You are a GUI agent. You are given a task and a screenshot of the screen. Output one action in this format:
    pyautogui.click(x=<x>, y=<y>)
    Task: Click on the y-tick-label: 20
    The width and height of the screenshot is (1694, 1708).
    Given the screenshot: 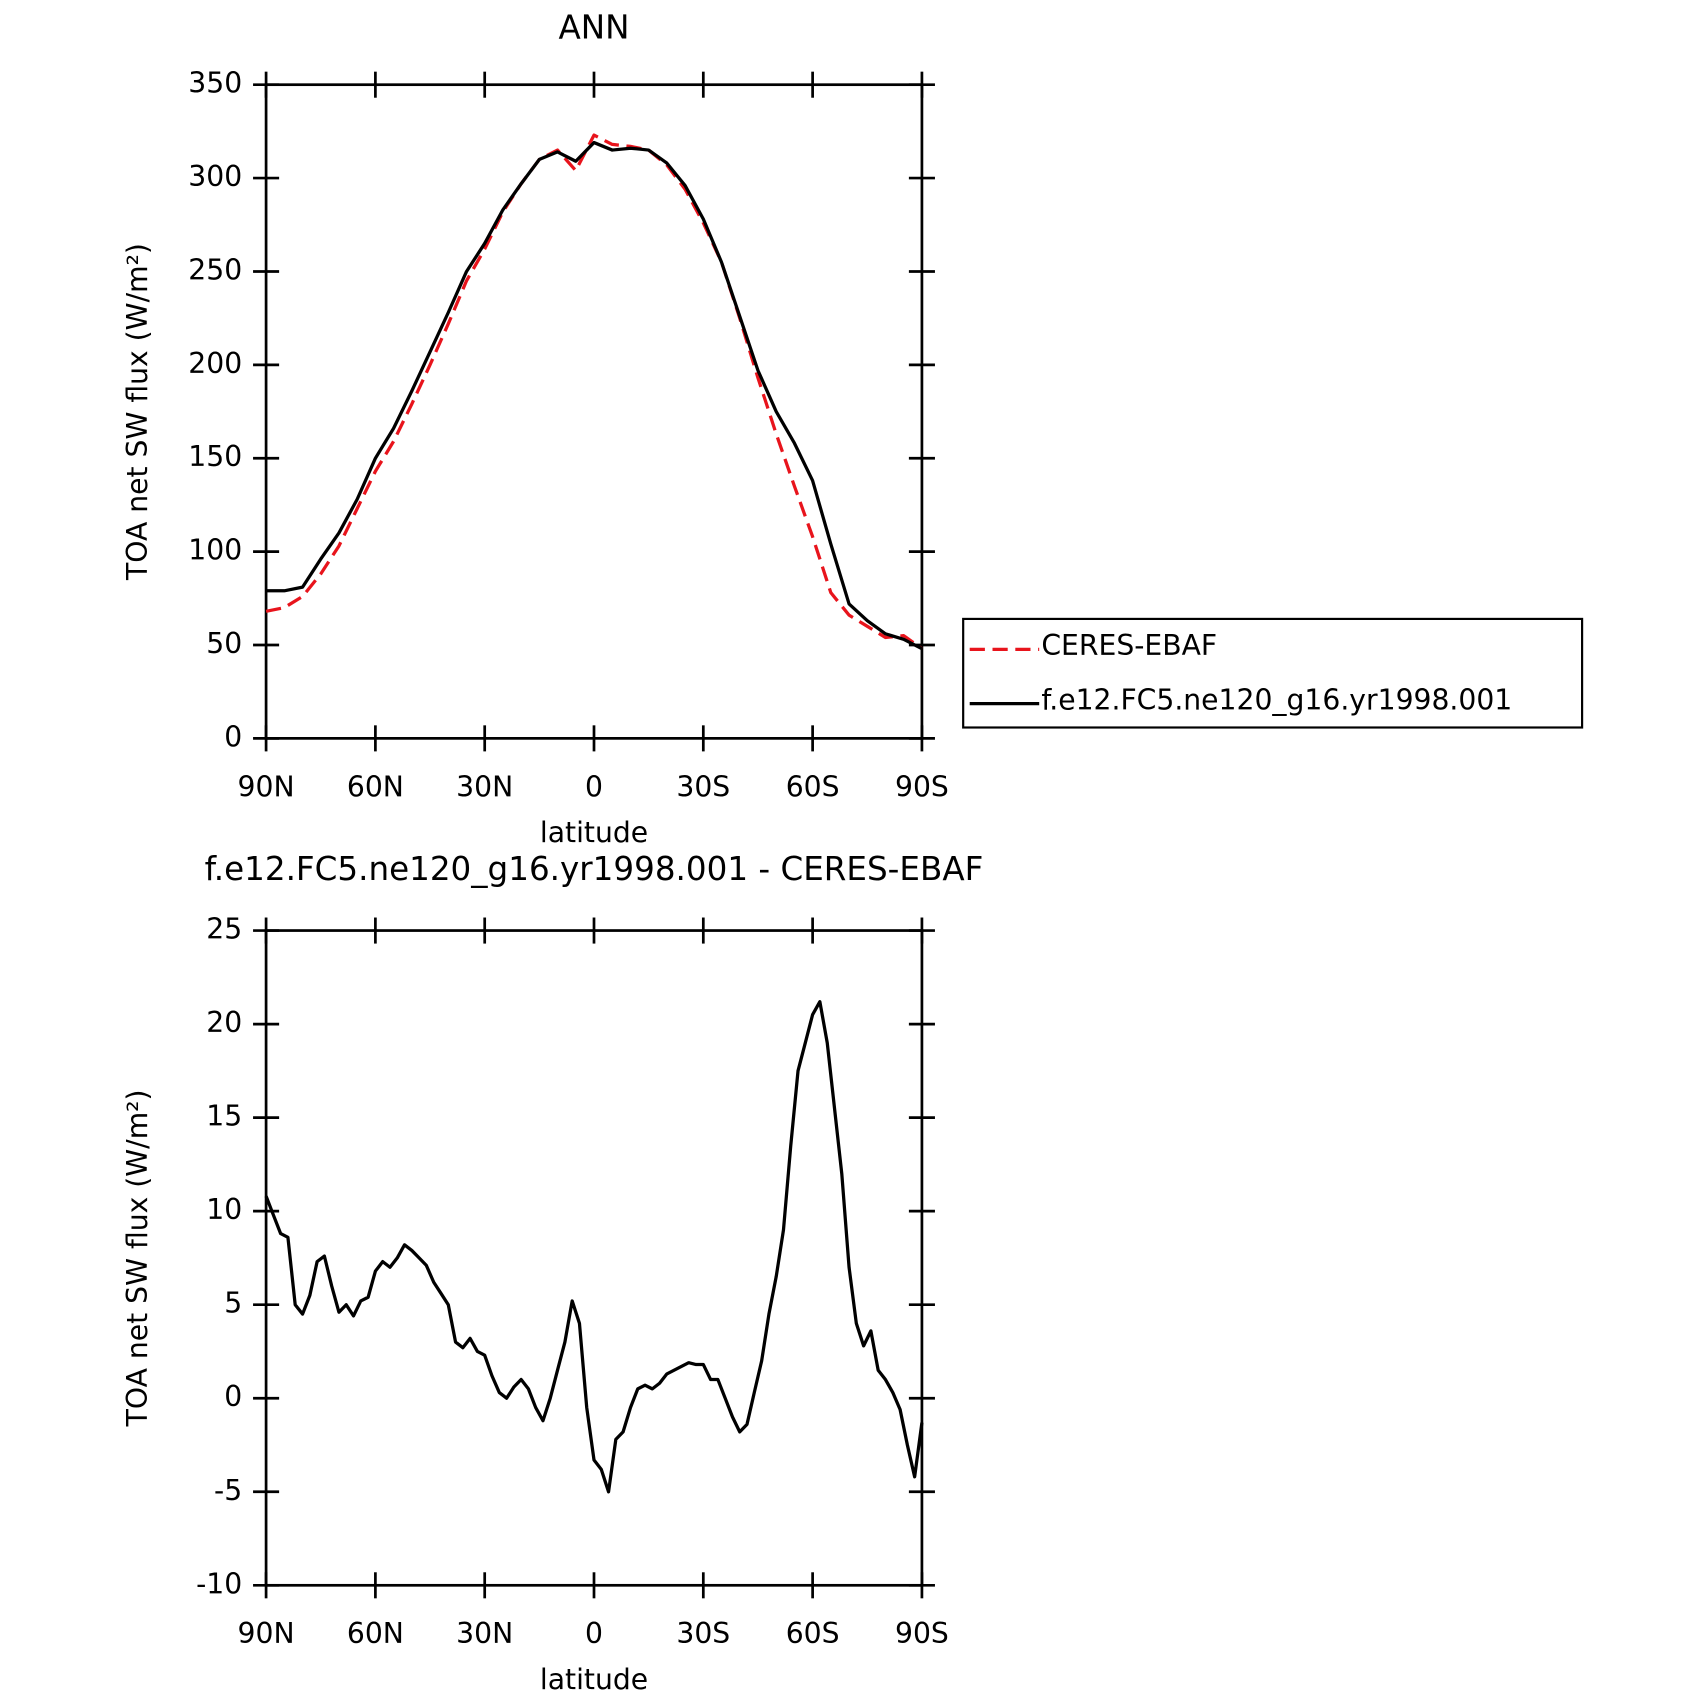 What is the action you would take?
    pyautogui.click(x=224, y=1022)
    